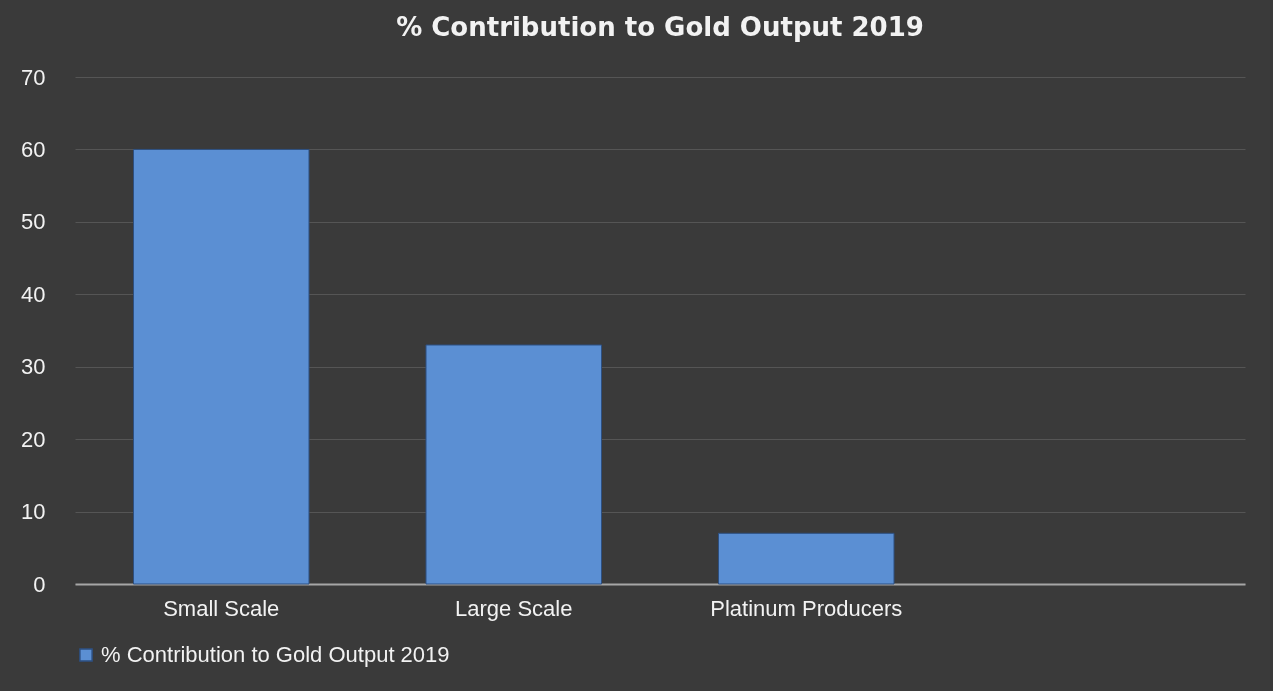 Image resolution: width=1273 pixels, height=691 pixels. Describe the element at coordinates (33, 367) in the screenshot. I see `y-tick-label: 30` at that location.